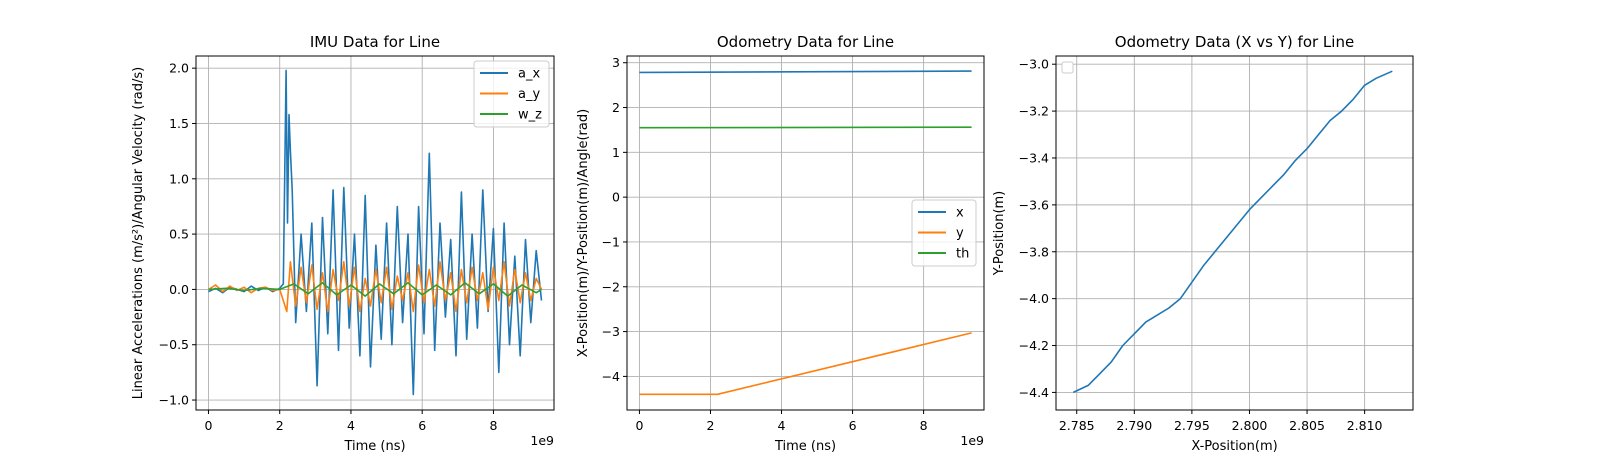 The width and height of the screenshot is (1605, 473). What do you see at coordinates (805, 364) in the screenshot?
I see `series-line-y` at bounding box center [805, 364].